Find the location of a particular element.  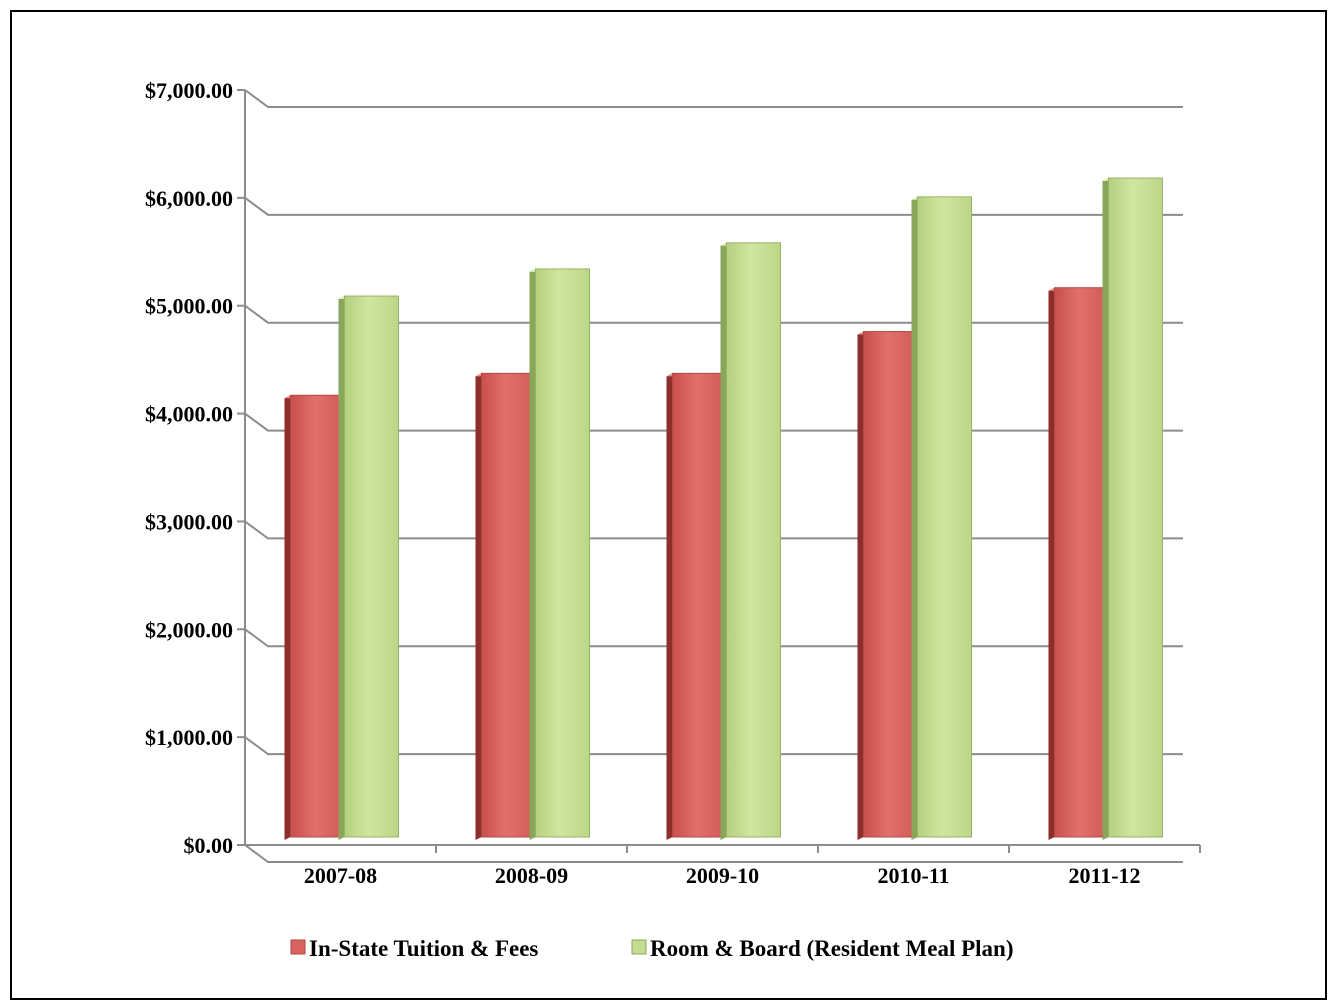

y-tick-label-0: $0.00 is located at coordinates (209, 845).